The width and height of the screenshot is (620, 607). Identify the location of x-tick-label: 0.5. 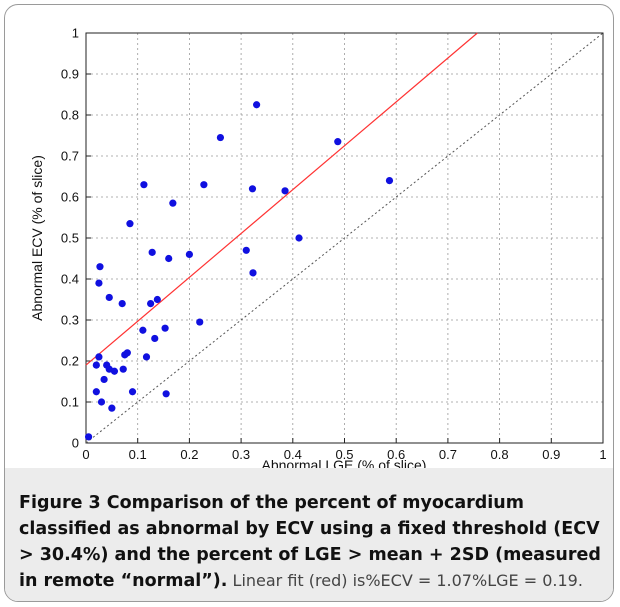
(344, 454).